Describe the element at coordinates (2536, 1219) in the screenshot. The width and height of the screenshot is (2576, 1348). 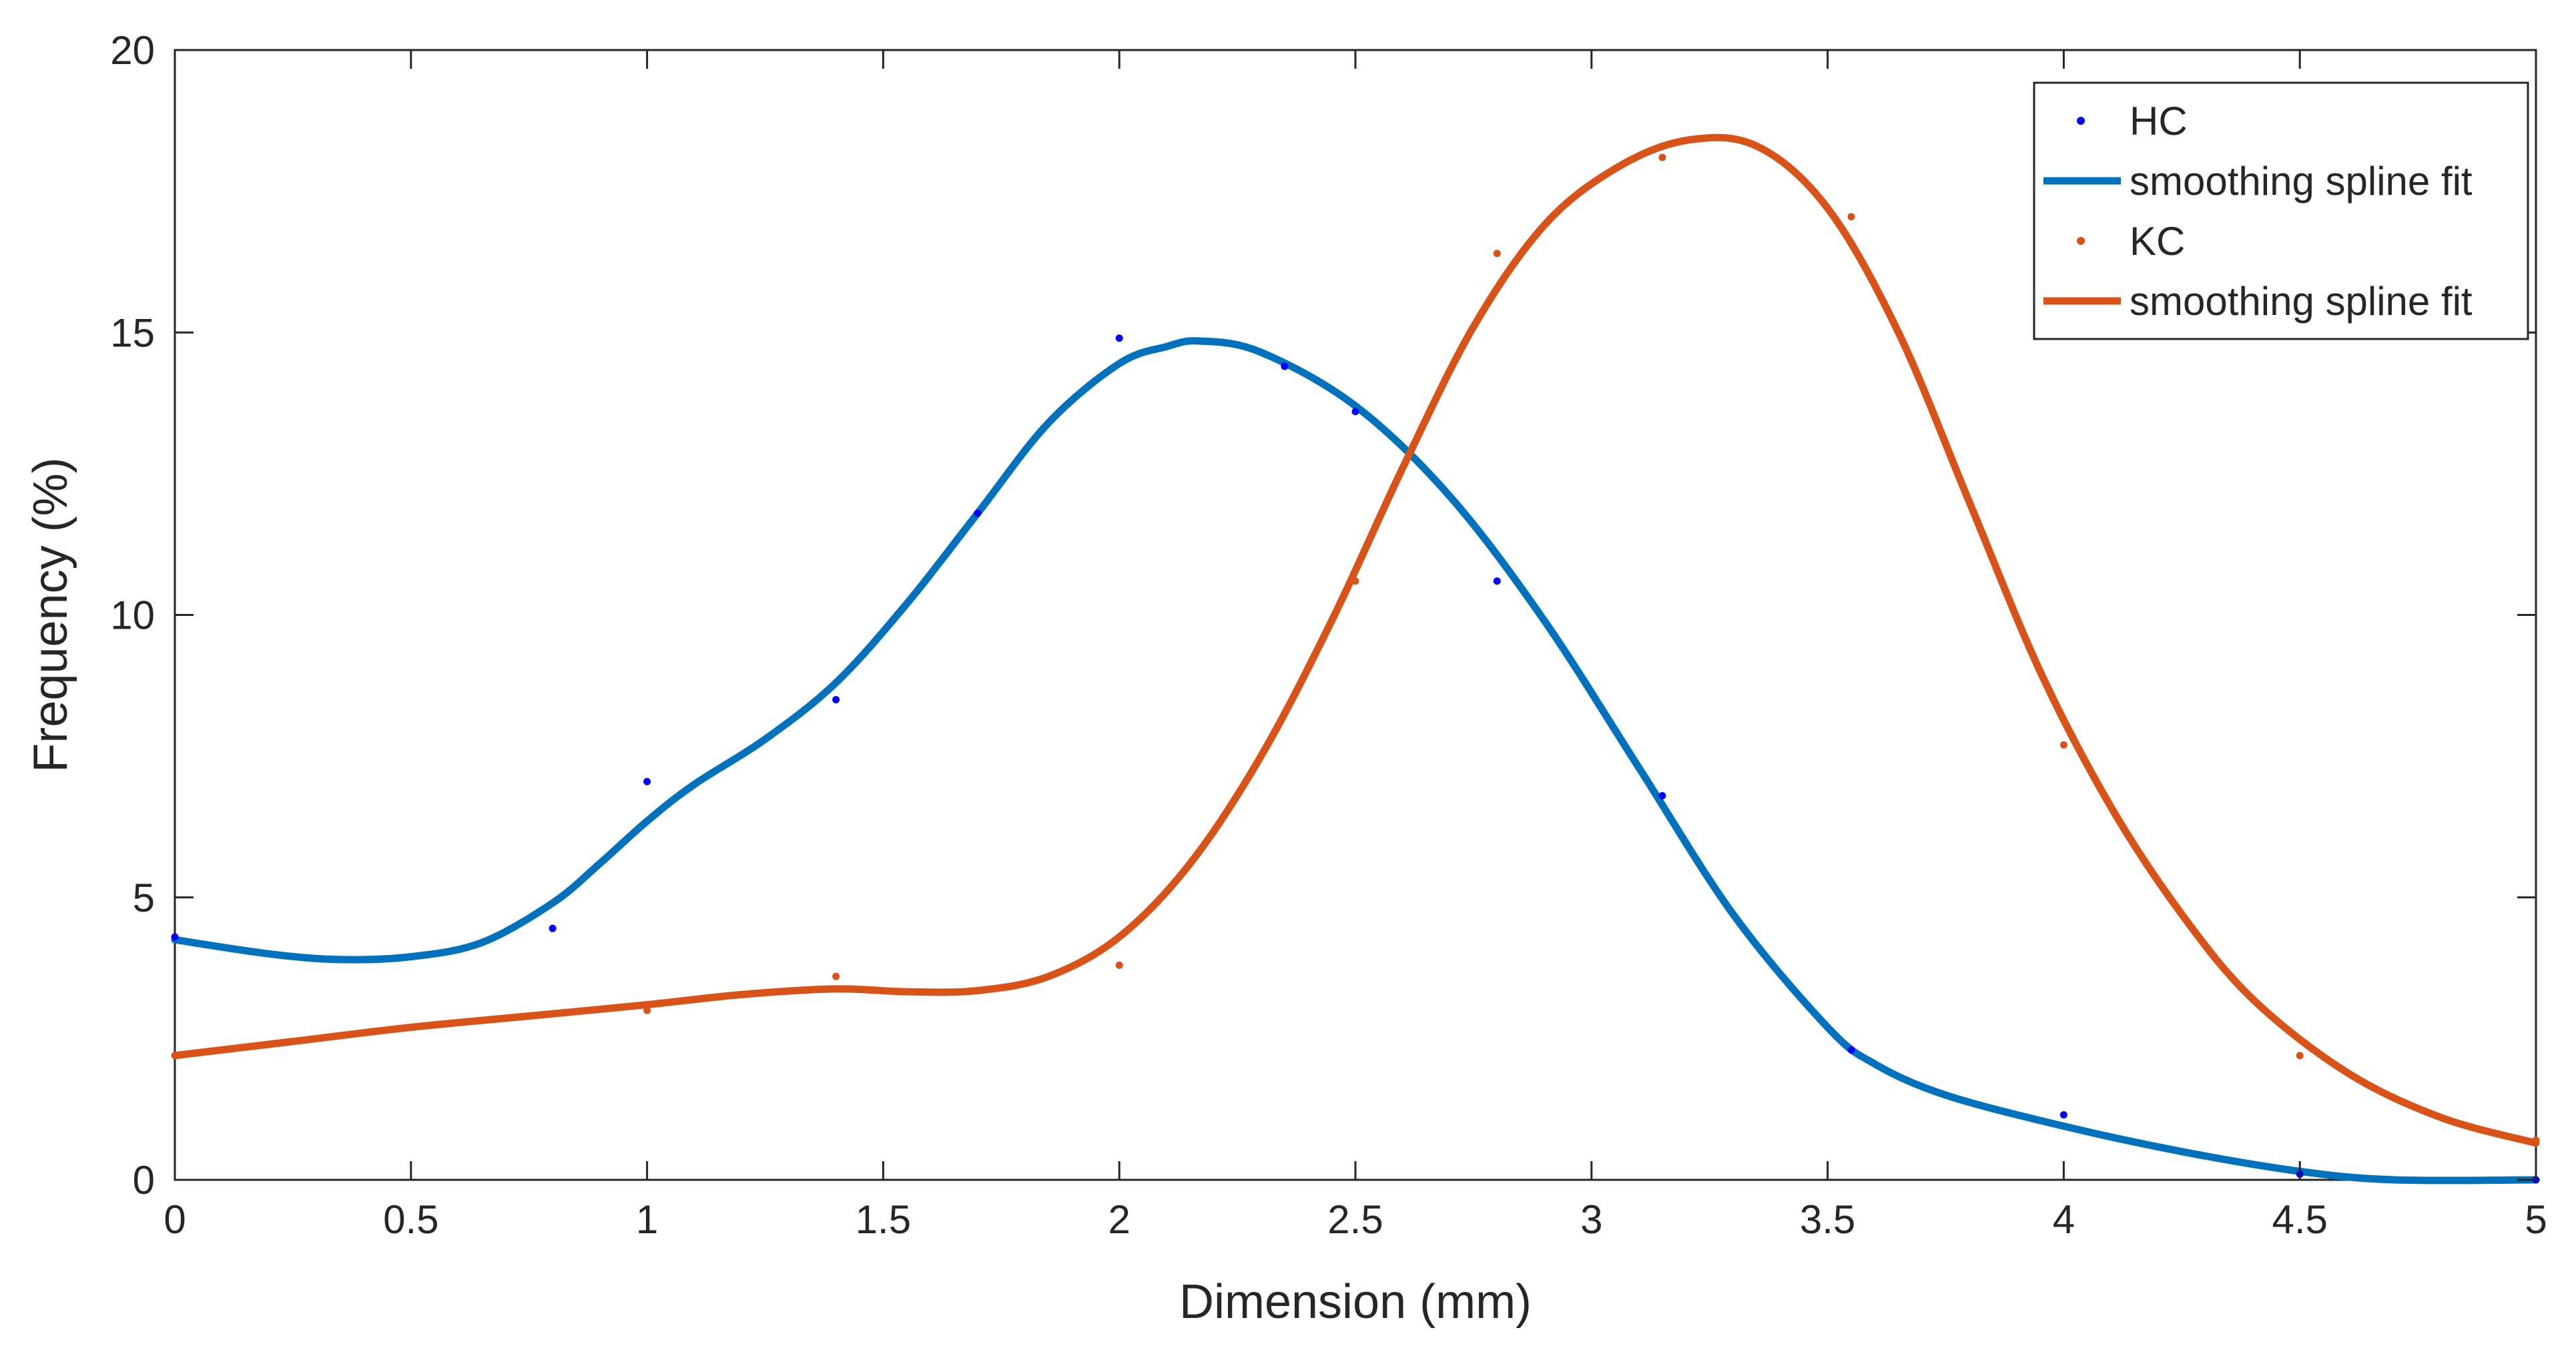
I see `x-tick-label: 5` at that location.